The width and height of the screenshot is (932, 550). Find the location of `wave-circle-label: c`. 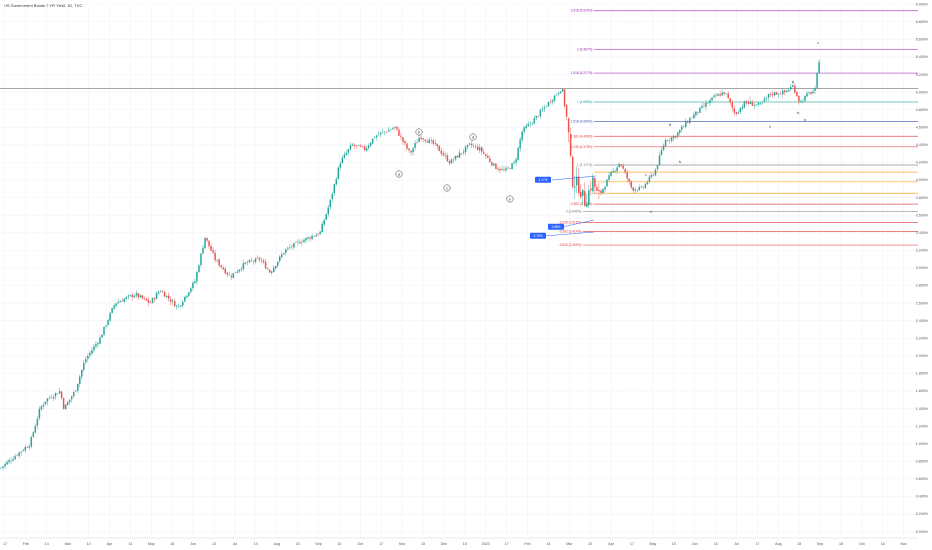

wave-circle-label: c is located at coordinates (447, 187).